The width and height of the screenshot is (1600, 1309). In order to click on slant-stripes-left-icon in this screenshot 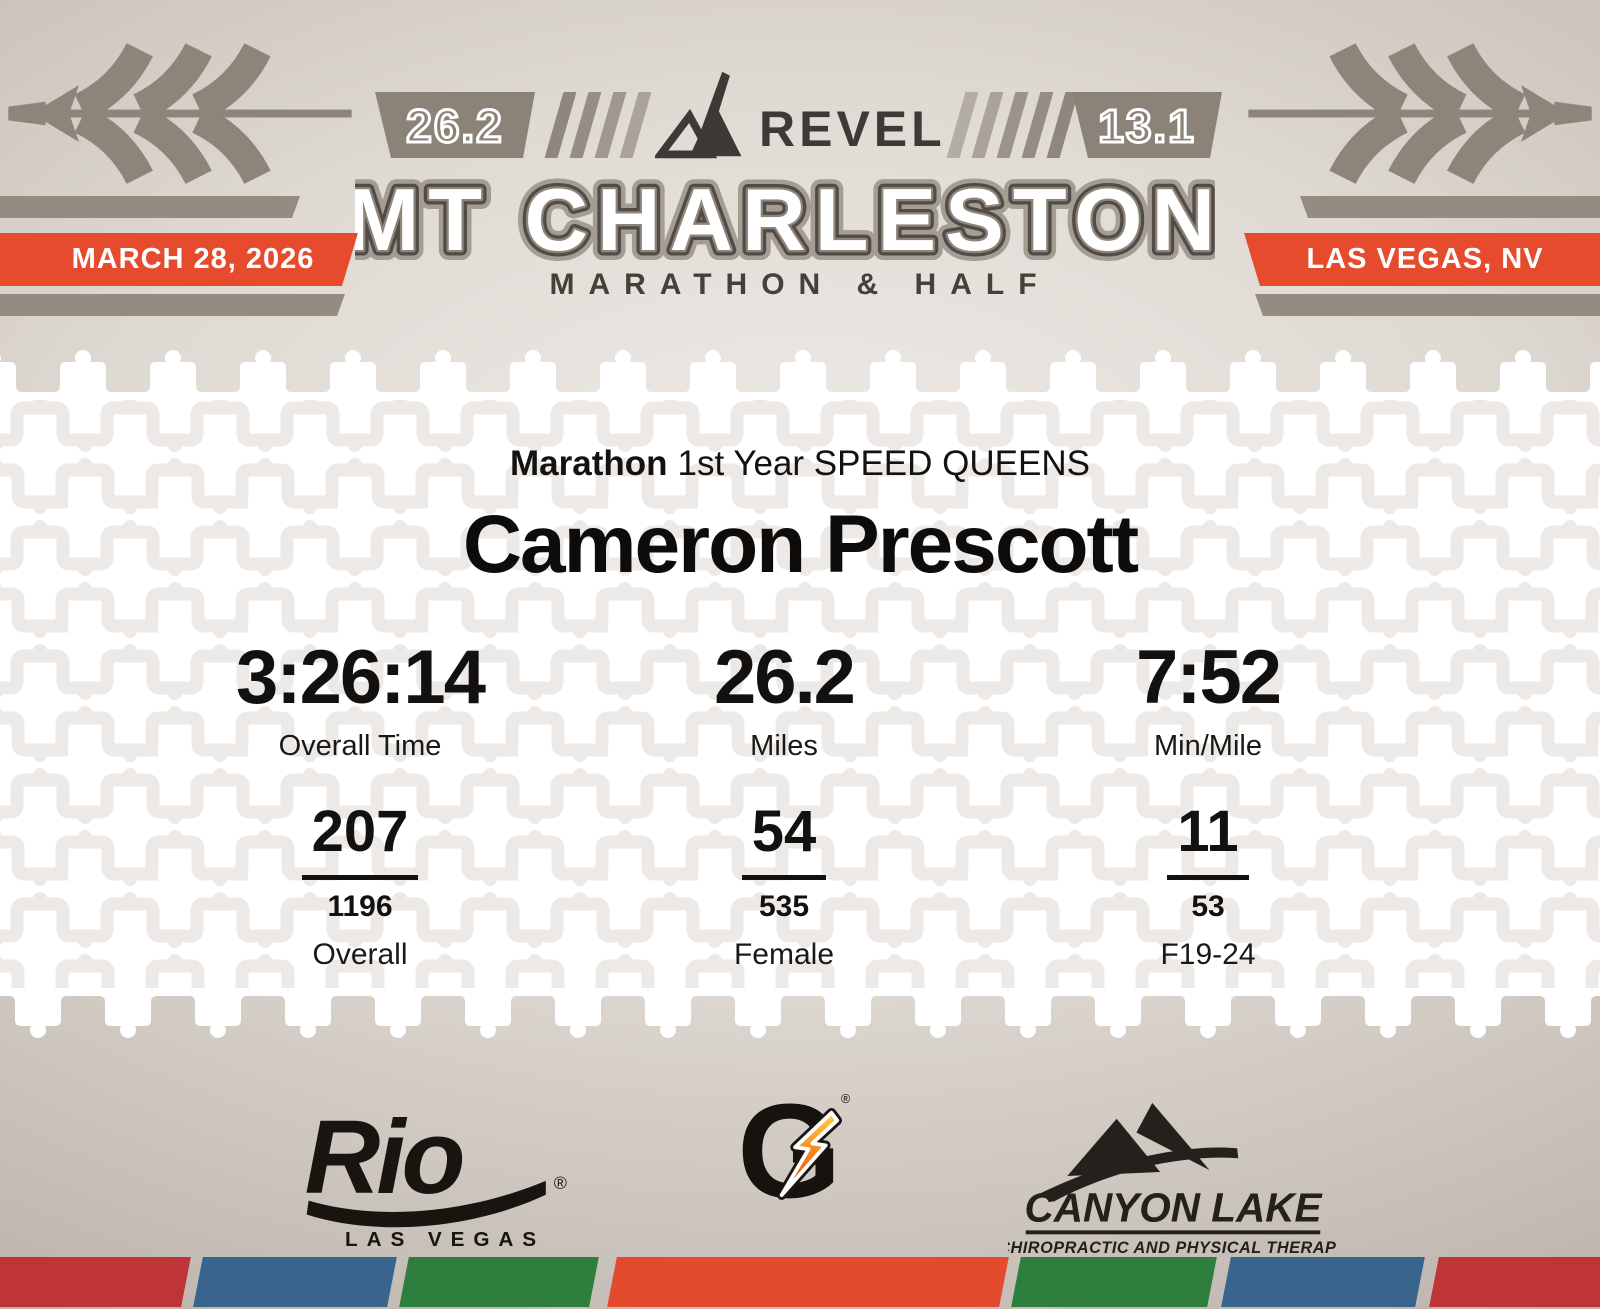, I will do `click(598, 125)`.